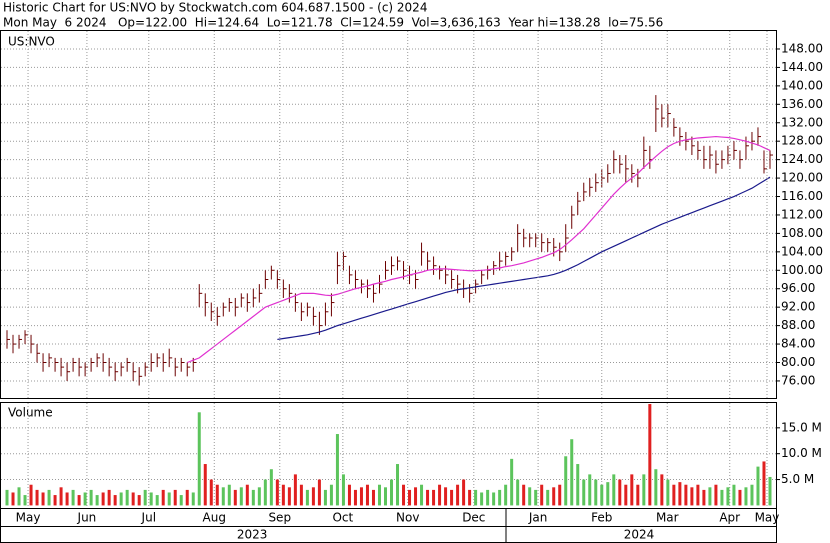 The image size is (830, 543). What do you see at coordinates (214, 518) in the screenshot?
I see `x-tick-label: Aug` at bounding box center [214, 518].